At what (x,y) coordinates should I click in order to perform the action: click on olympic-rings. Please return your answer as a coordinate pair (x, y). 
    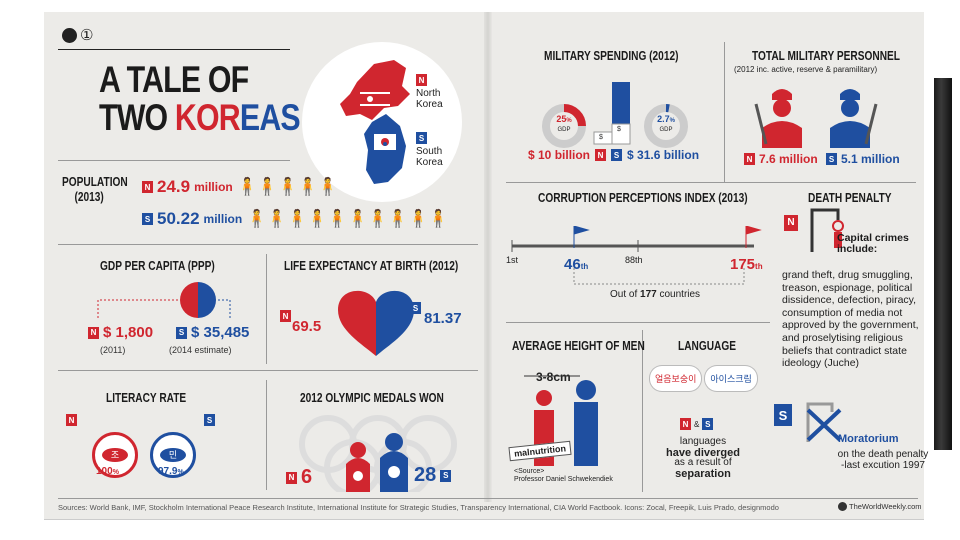
    Looking at the image, I should click on (378, 452).